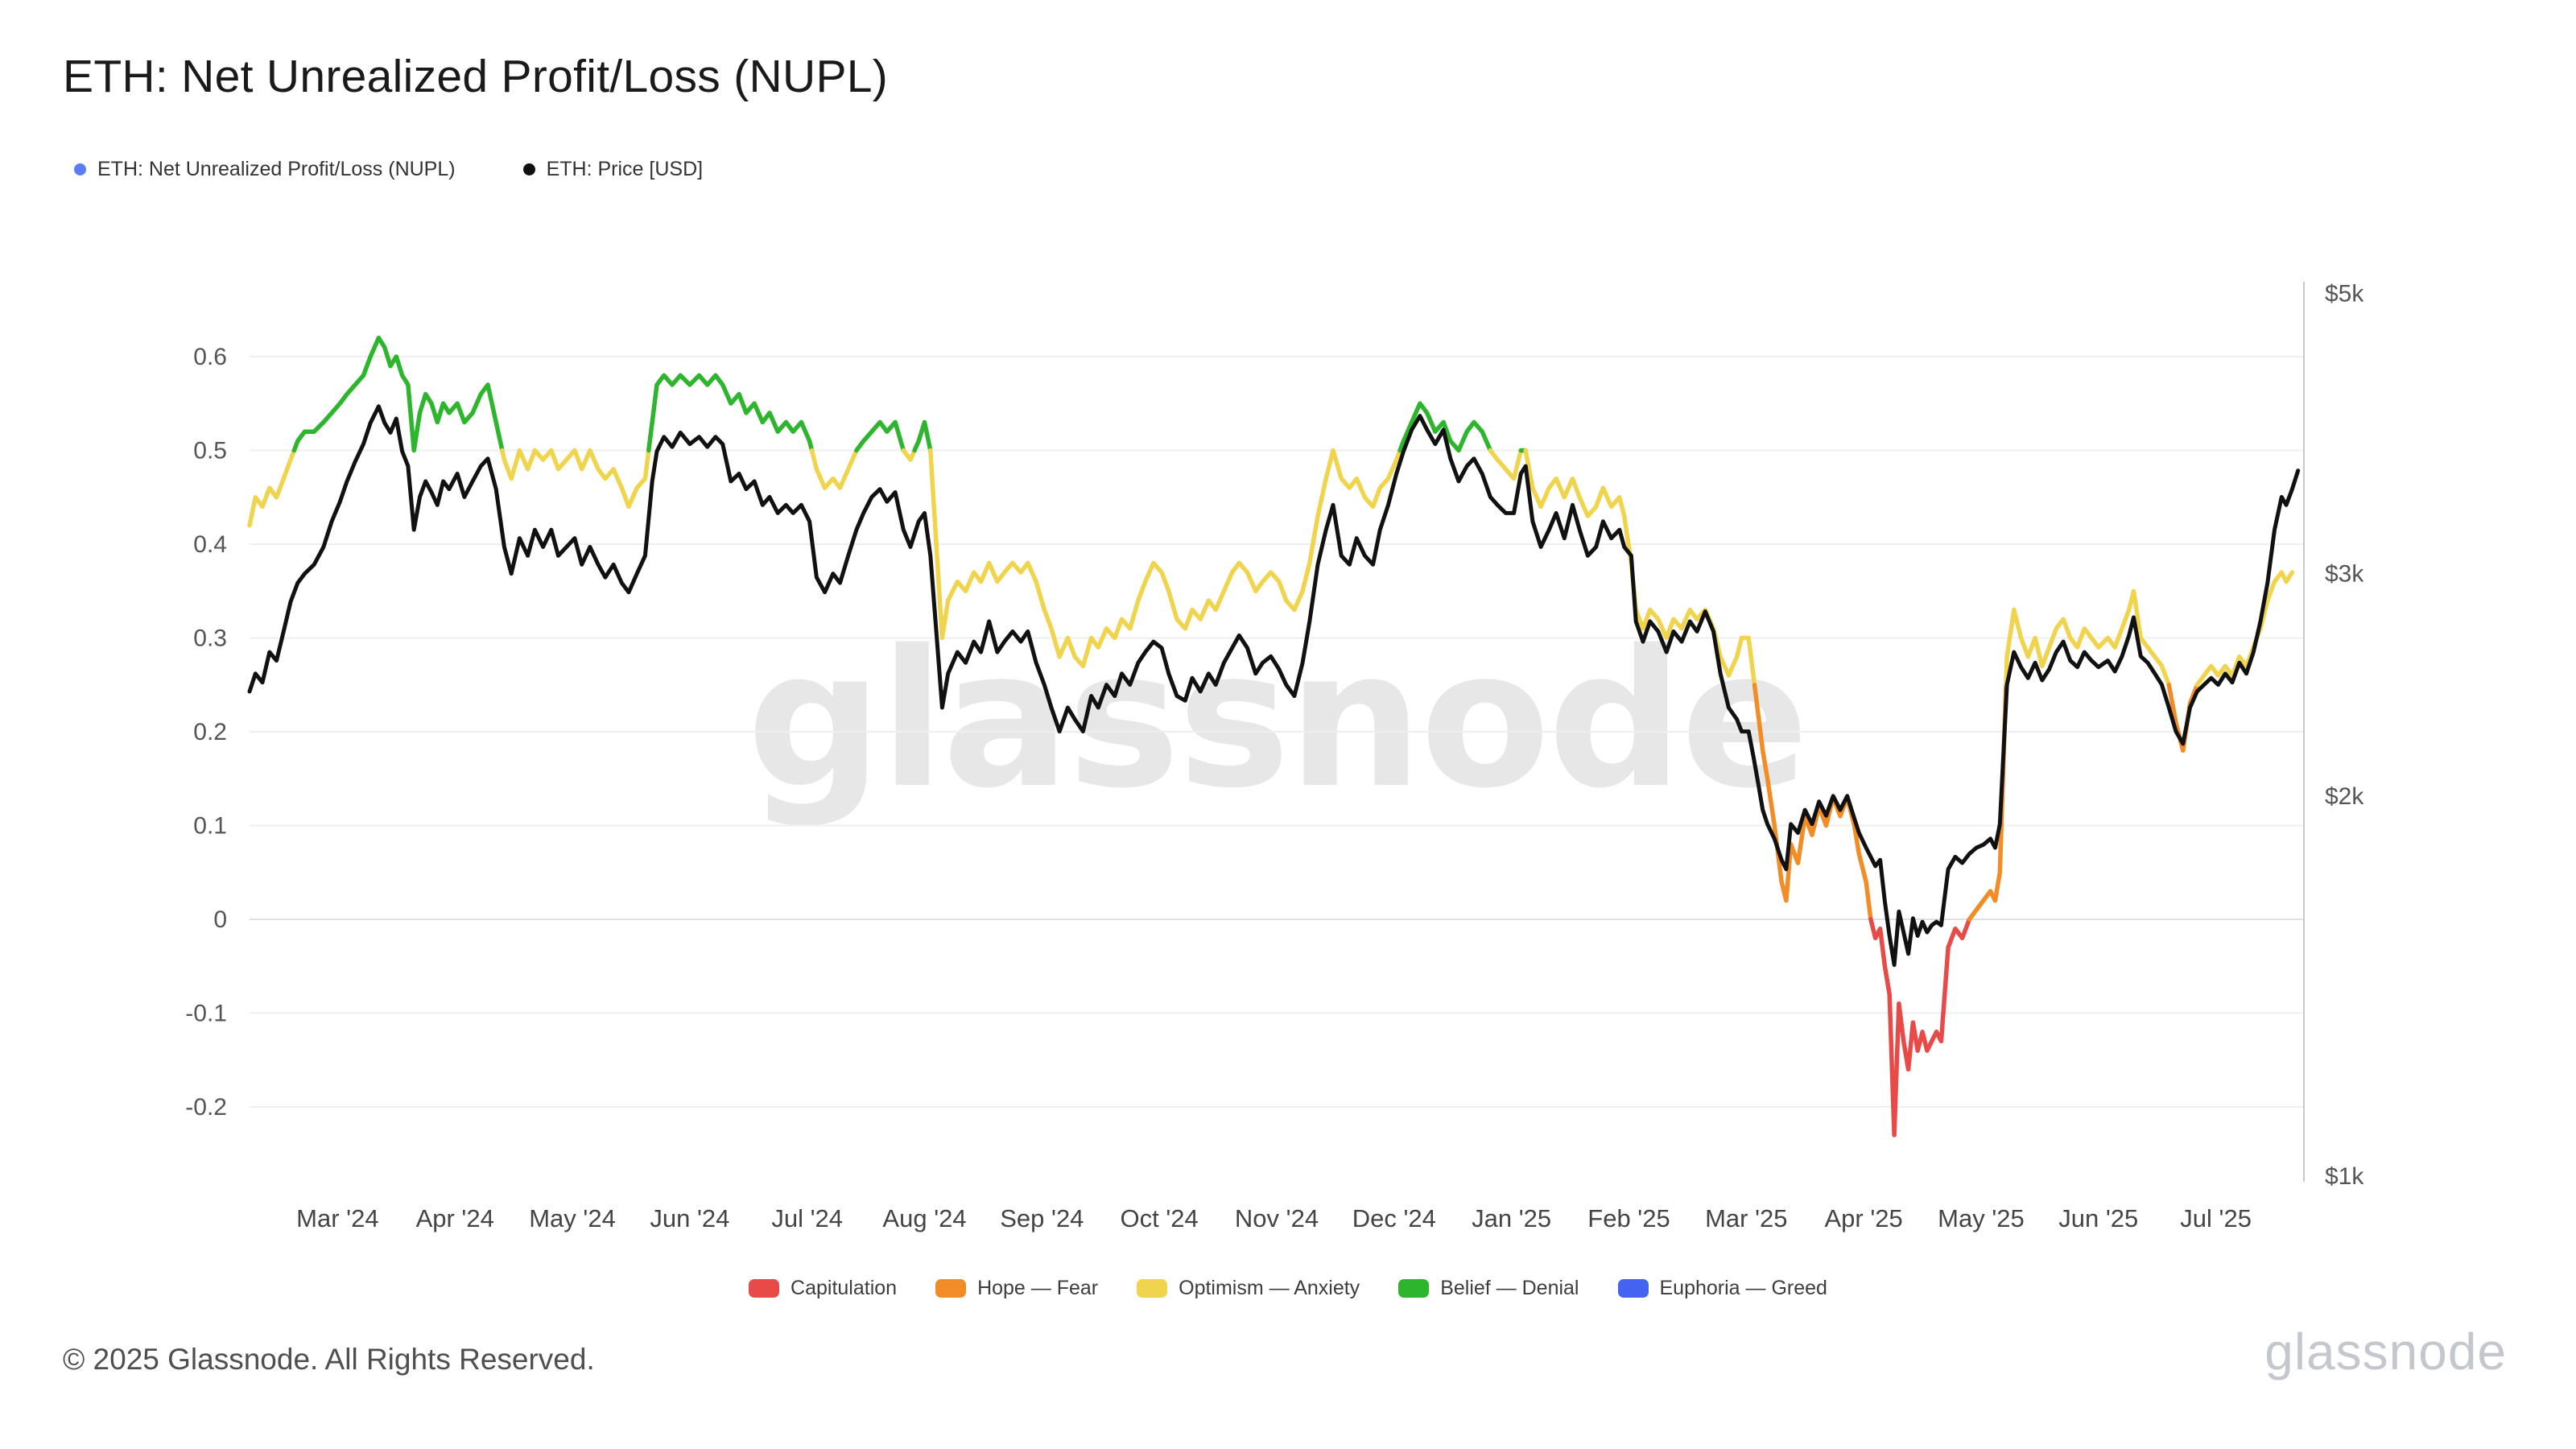 This screenshot has width=2576, height=1449. I want to click on y-axis-label-left: 0.3, so click(210, 638).